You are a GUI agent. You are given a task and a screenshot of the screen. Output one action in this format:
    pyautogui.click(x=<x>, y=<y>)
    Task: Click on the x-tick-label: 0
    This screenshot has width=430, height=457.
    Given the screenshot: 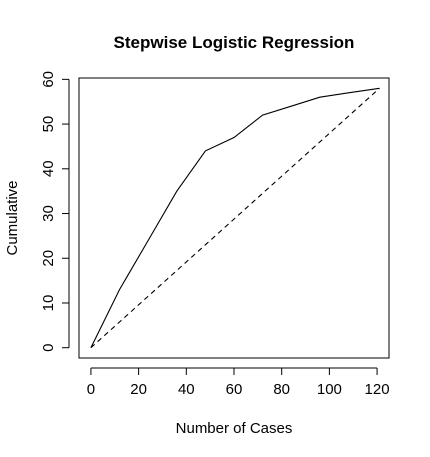 What is the action you would take?
    pyautogui.click(x=91, y=389)
    